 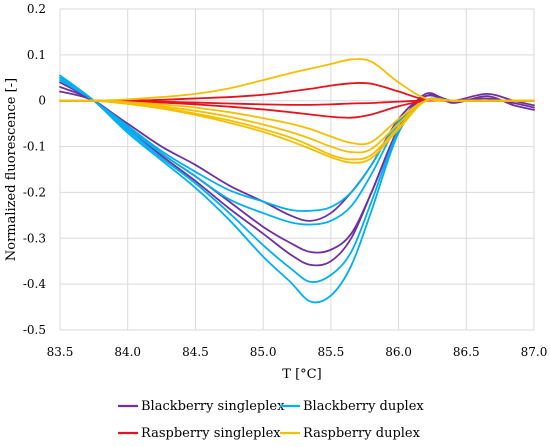 I want to click on x-tick-label: 83.5, so click(x=60, y=352).